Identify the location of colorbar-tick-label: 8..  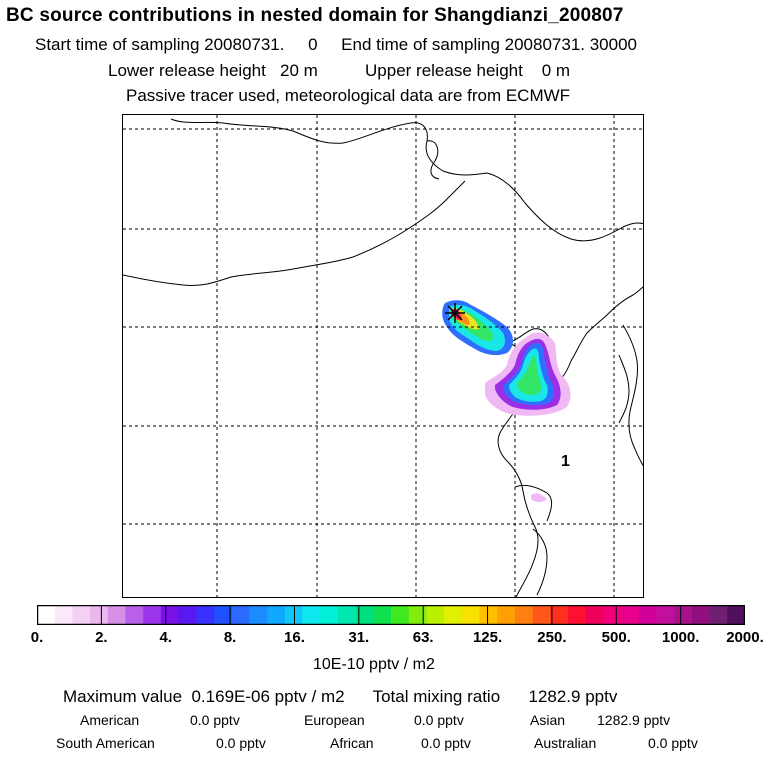
(230, 637).